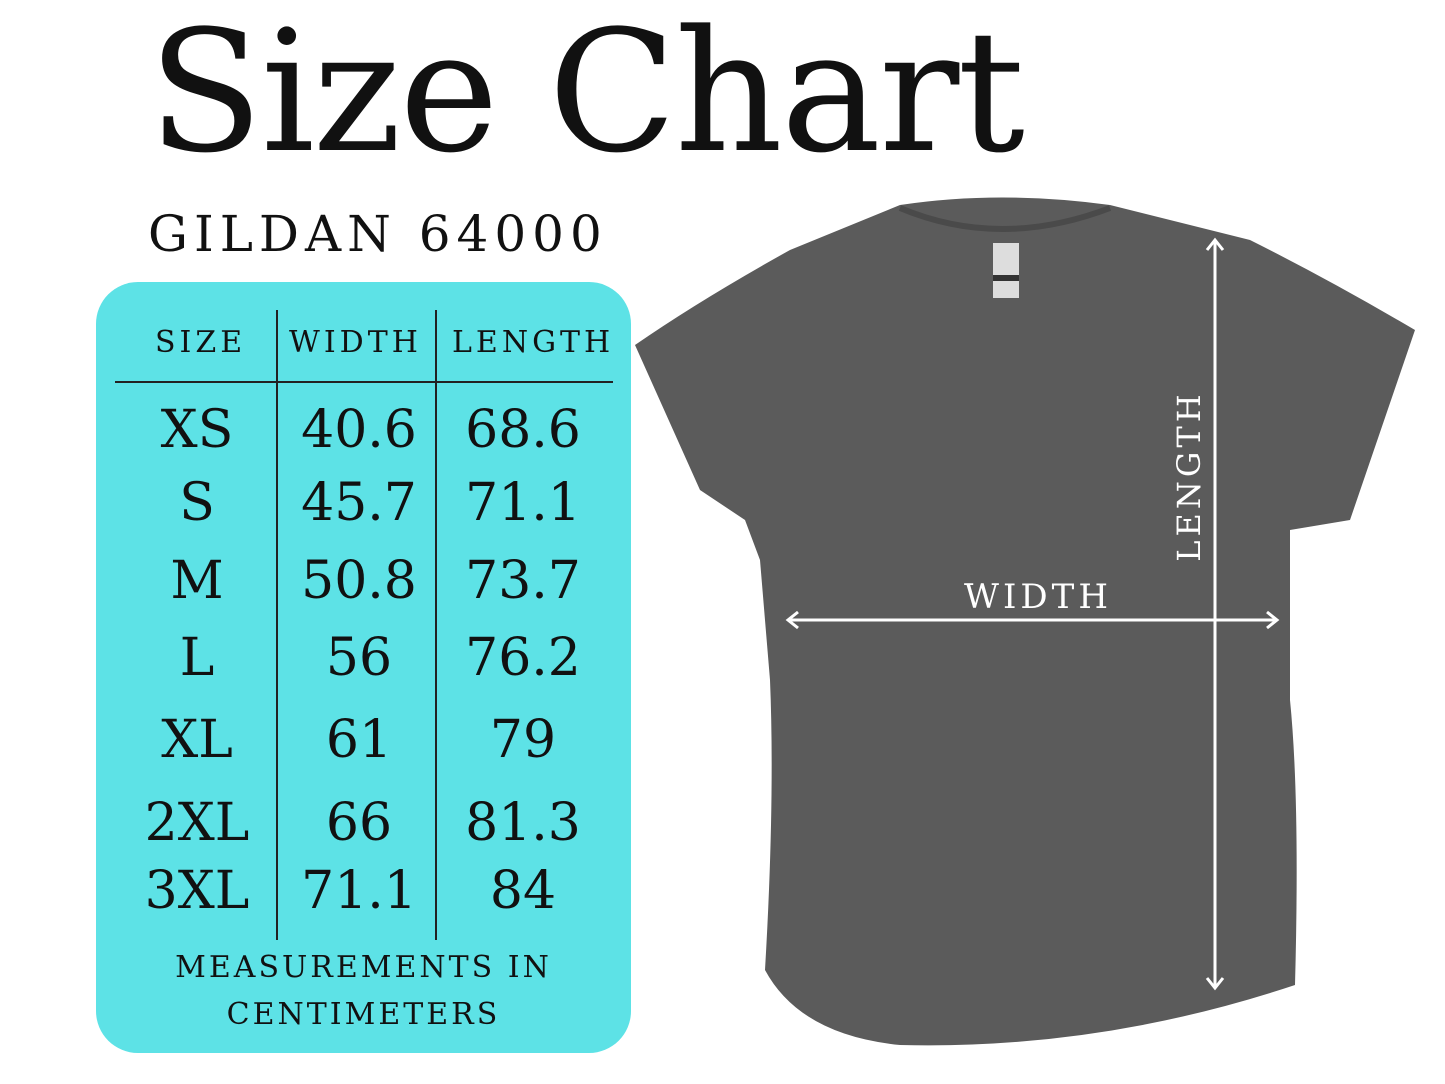 Image resolution: width=1445 pixels, height=1084 pixels. What do you see at coordinates (197, 581) in the screenshot?
I see `cell-size: M` at bounding box center [197, 581].